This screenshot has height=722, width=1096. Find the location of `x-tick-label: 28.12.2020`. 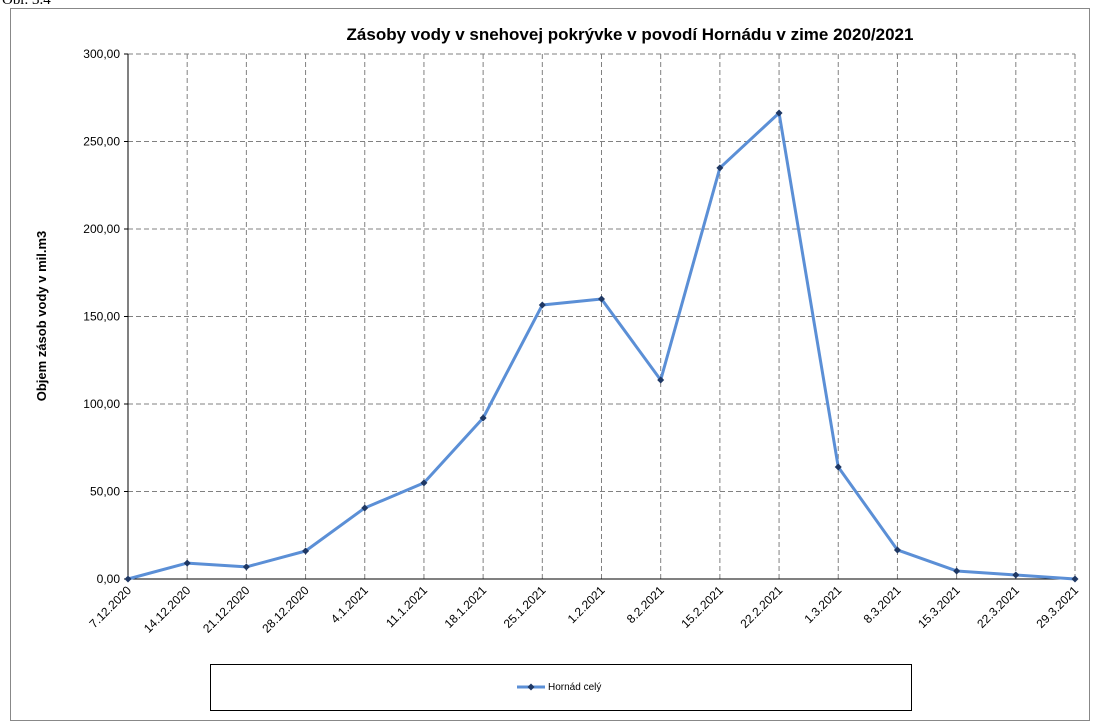

x-tick-label: 28.12.2020 is located at coordinates (285, 609).